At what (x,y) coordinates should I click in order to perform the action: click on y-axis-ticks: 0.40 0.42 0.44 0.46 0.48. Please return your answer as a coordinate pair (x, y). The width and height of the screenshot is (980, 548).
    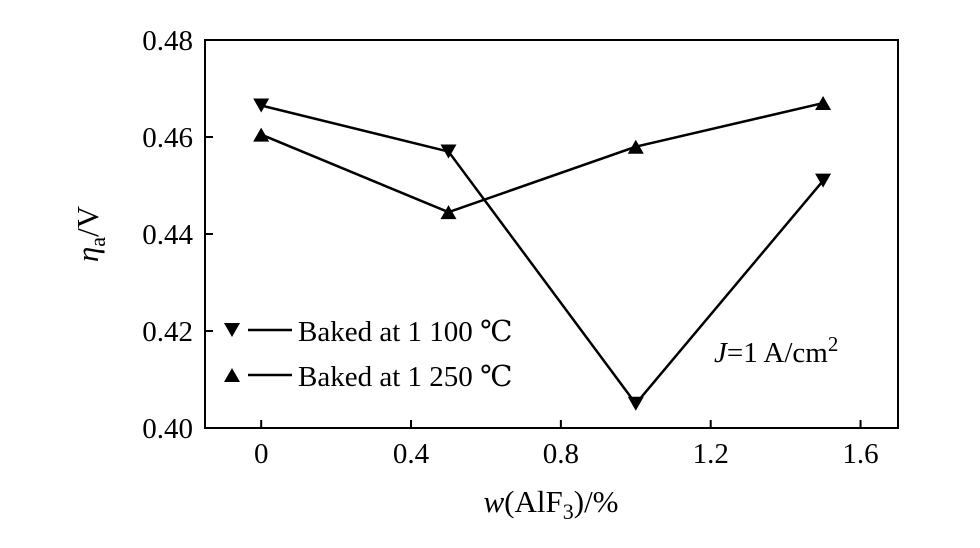
    Looking at the image, I should click on (177, 235).